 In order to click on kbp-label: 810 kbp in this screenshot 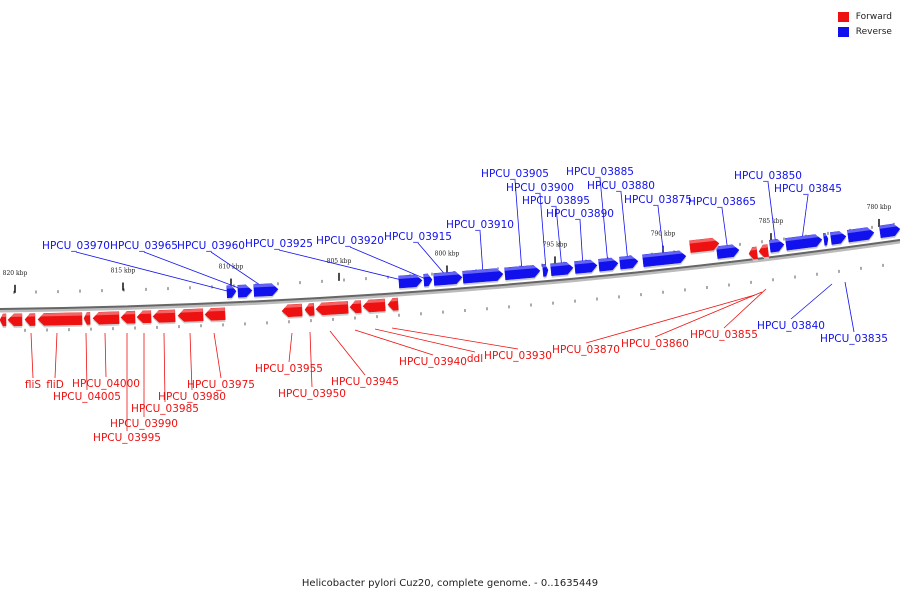, I will do `click(231, 267)`.